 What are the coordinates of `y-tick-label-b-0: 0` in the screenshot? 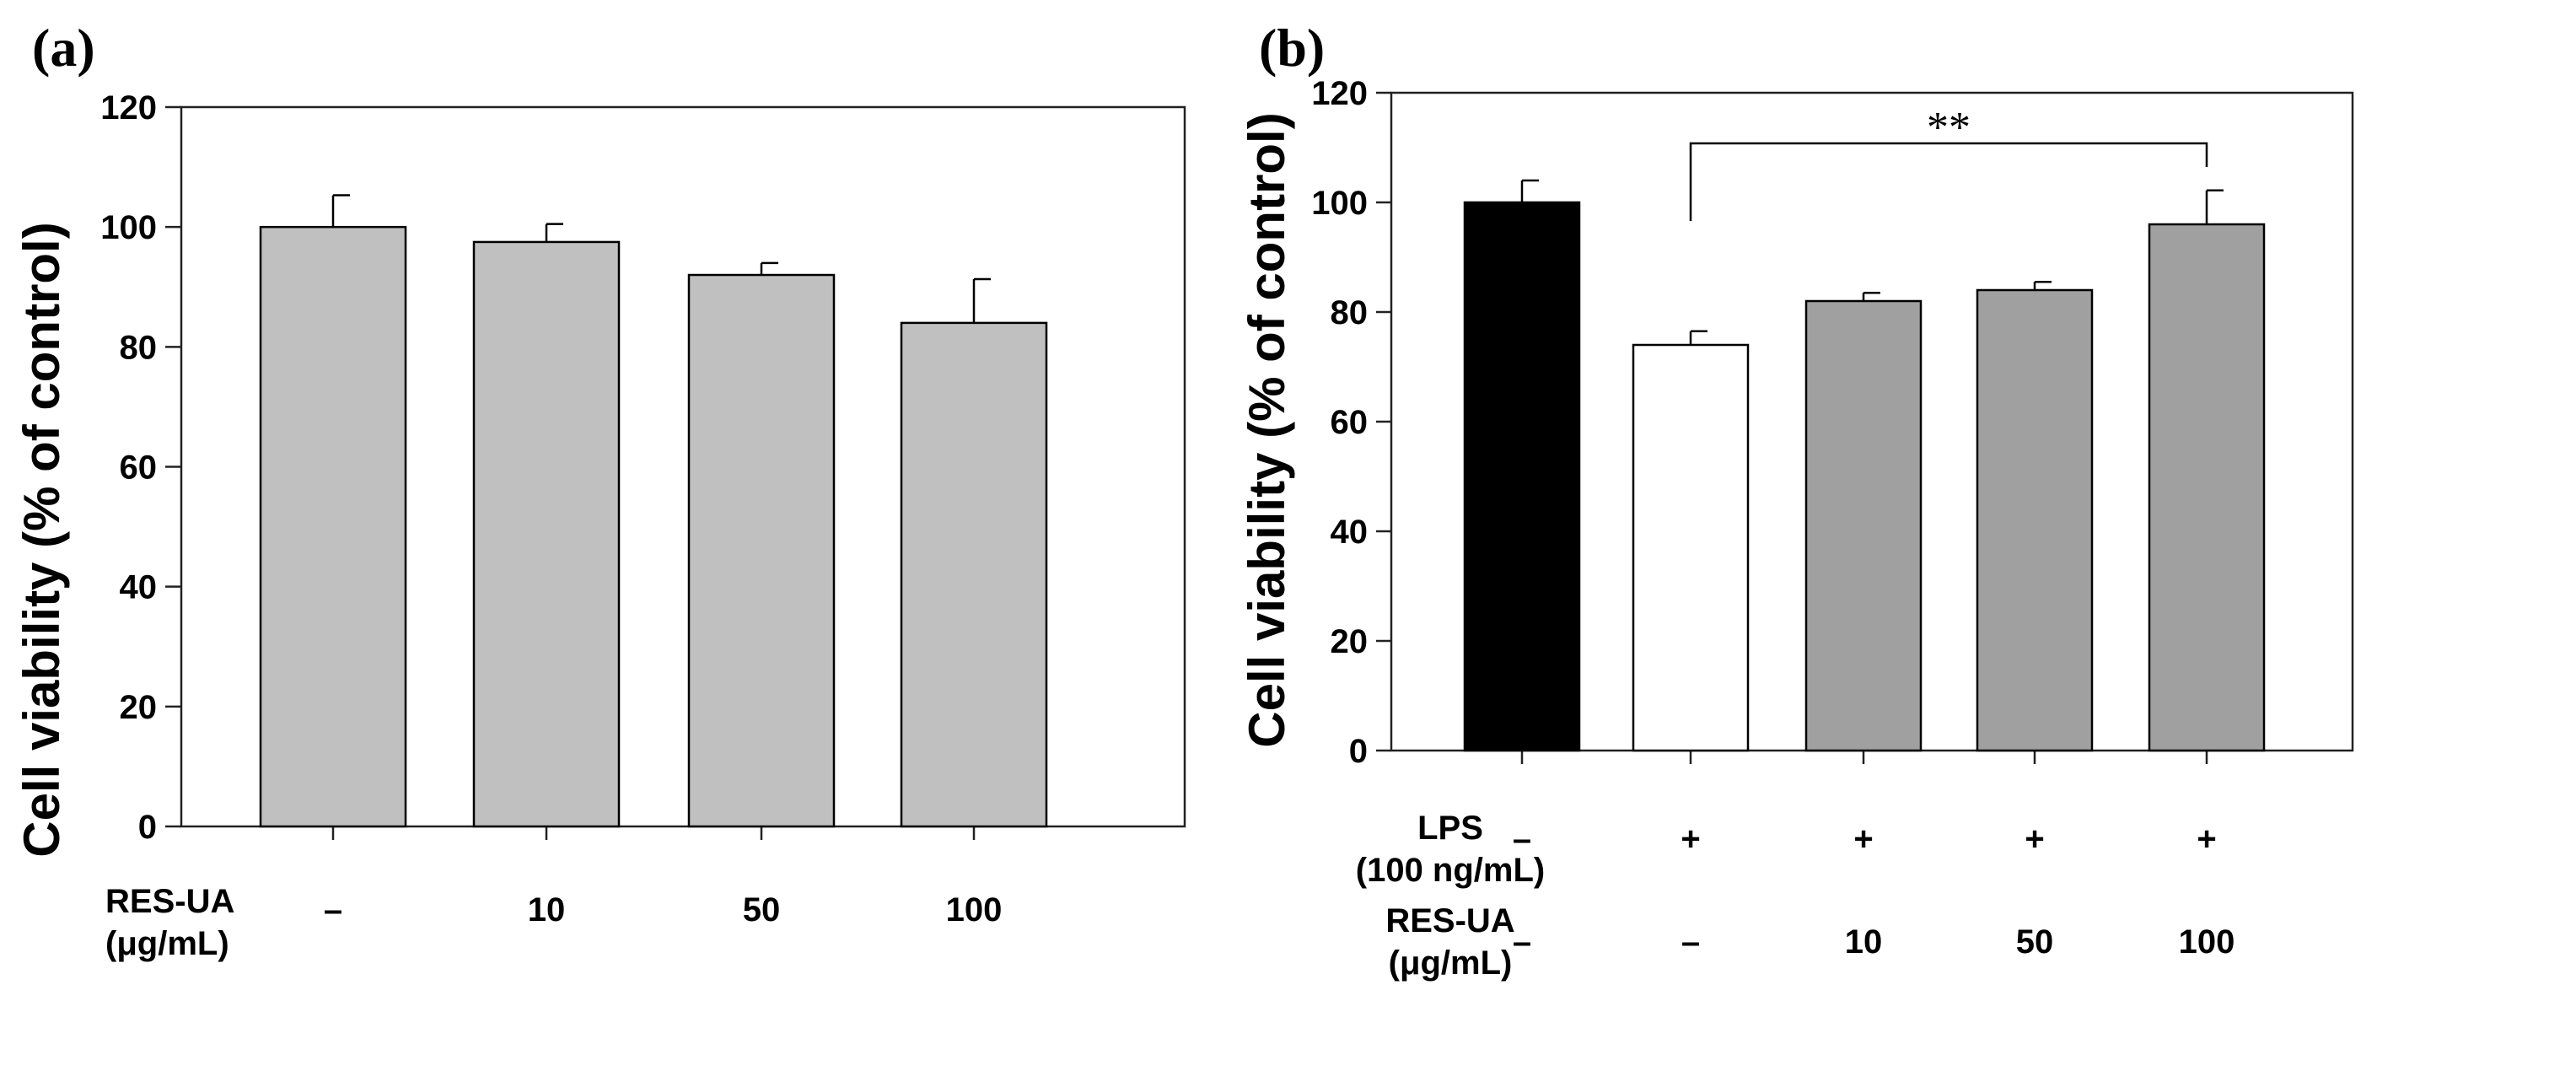 It's located at (1358, 751).